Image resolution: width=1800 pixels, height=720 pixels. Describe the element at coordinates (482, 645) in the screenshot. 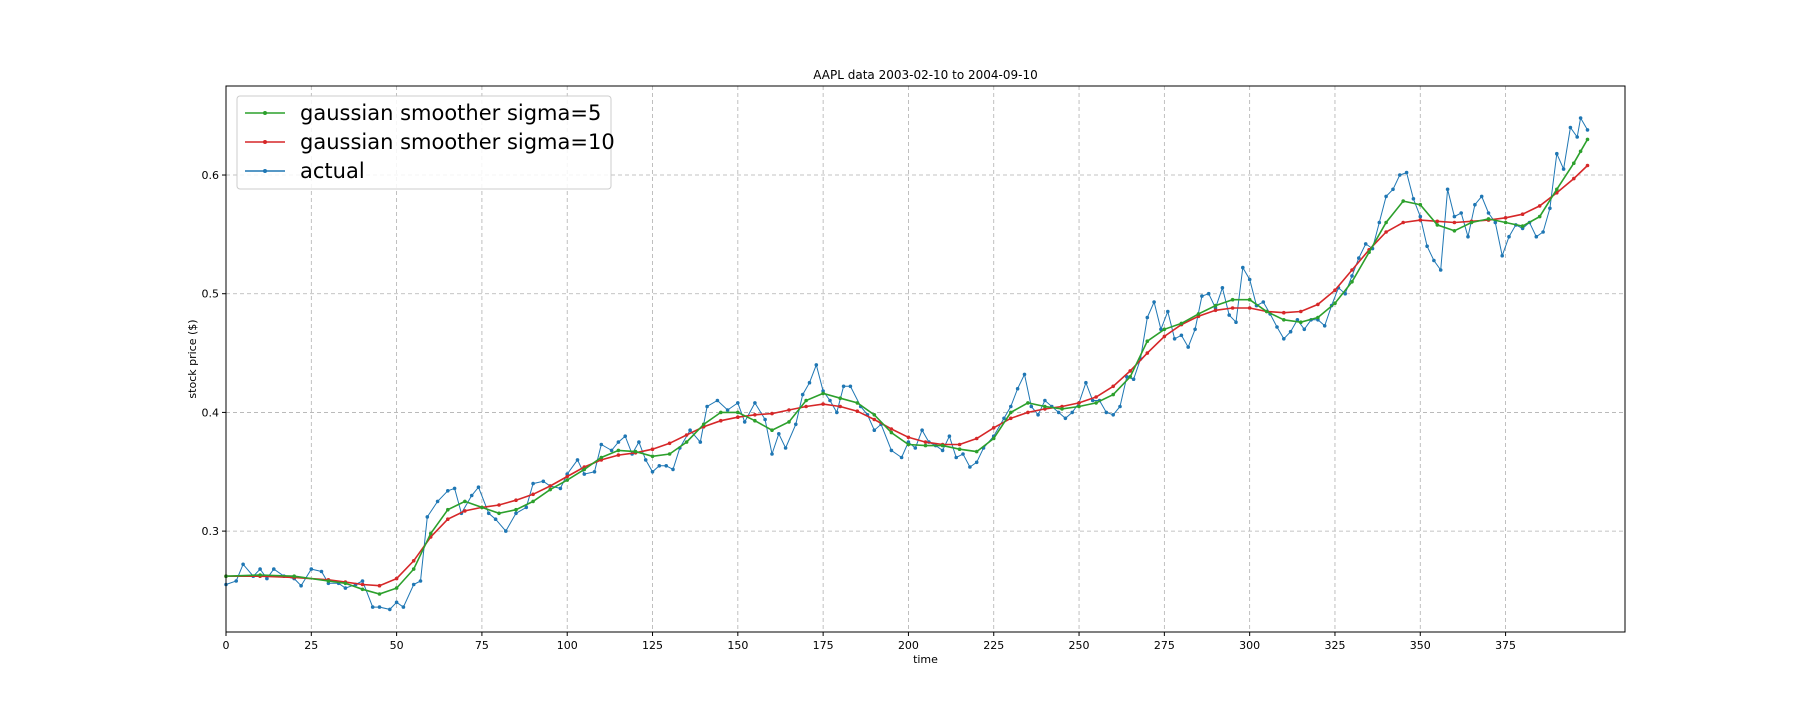

I see `x-tick-label: 75` at that location.